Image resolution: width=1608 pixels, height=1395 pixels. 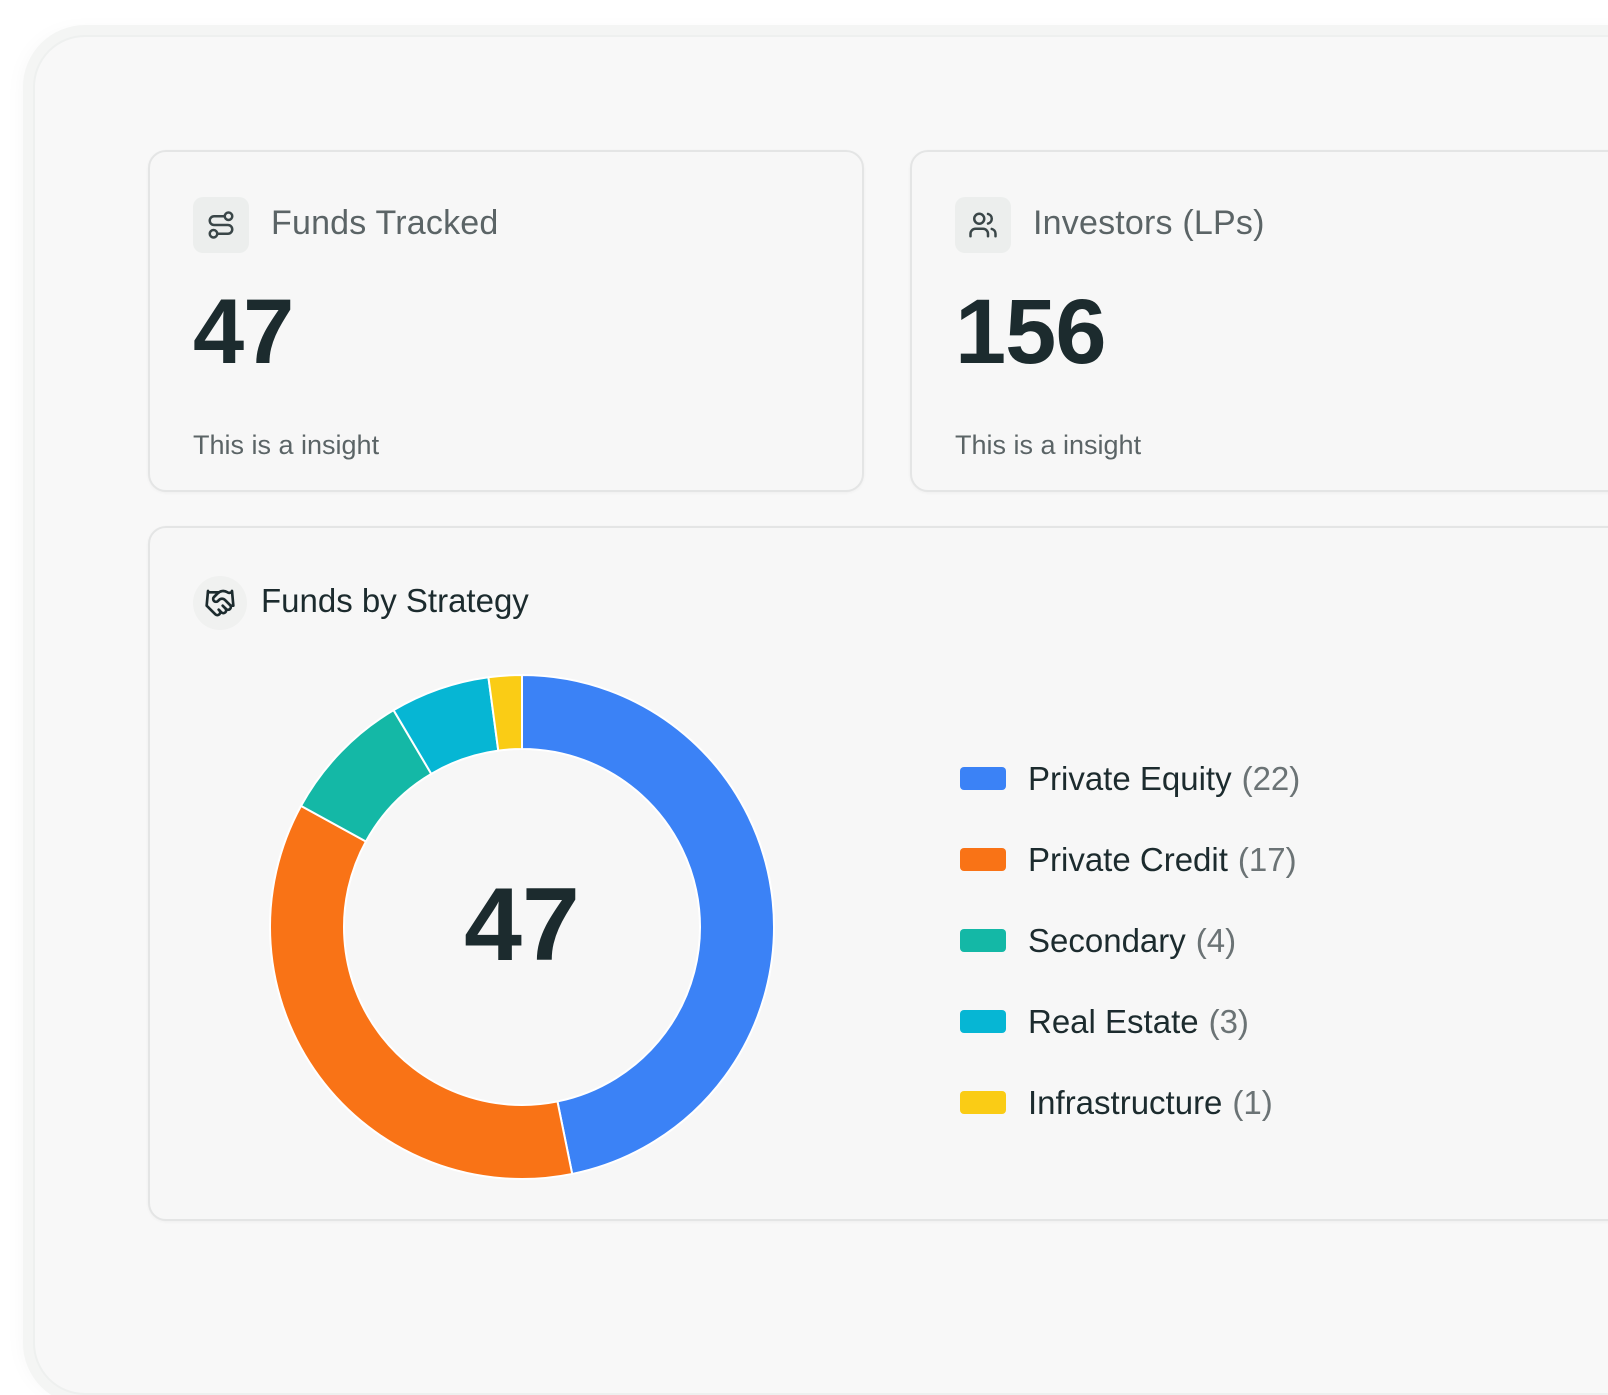 I want to click on legend-count: (22), so click(x=1271, y=778).